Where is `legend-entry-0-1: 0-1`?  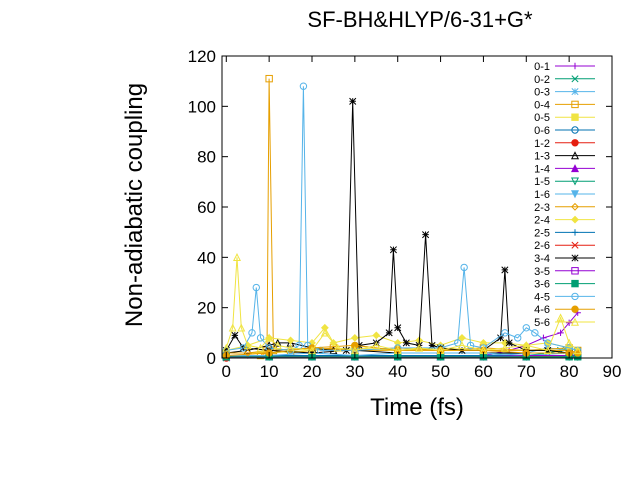
legend-entry-0-1: 0-1 is located at coordinates (564, 67).